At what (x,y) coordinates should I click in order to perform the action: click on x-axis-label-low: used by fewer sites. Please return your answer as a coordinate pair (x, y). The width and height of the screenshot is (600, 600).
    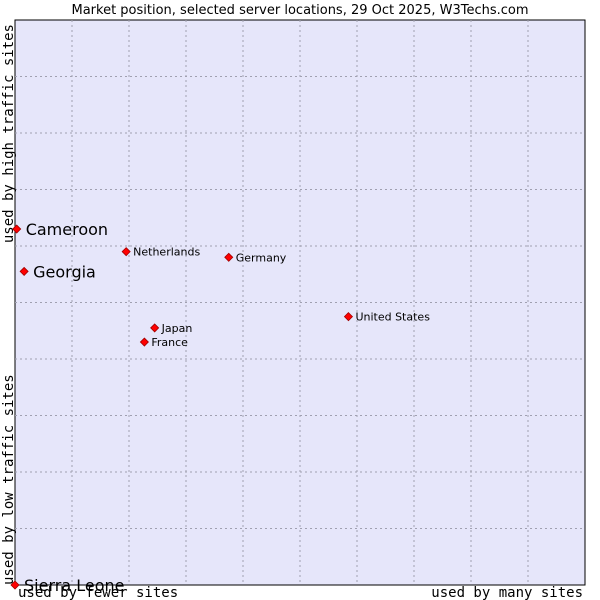
    Looking at the image, I should click on (98, 592).